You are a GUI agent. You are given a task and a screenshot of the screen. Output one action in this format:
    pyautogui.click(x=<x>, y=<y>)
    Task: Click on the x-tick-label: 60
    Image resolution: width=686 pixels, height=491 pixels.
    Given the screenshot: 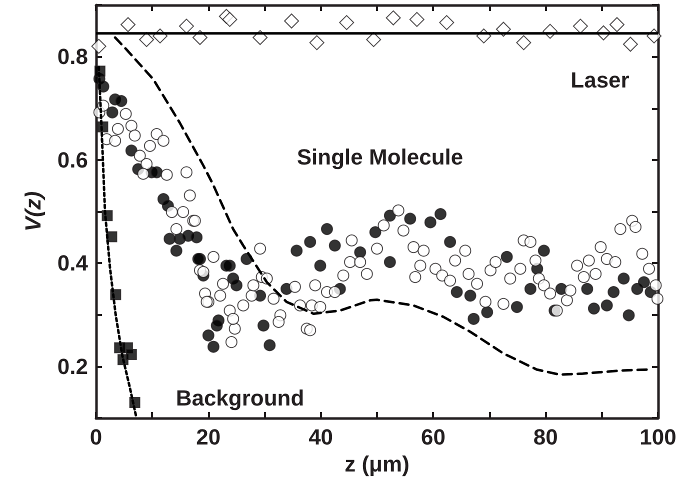 What is the action you would take?
    pyautogui.click(x=433, y=437)
    